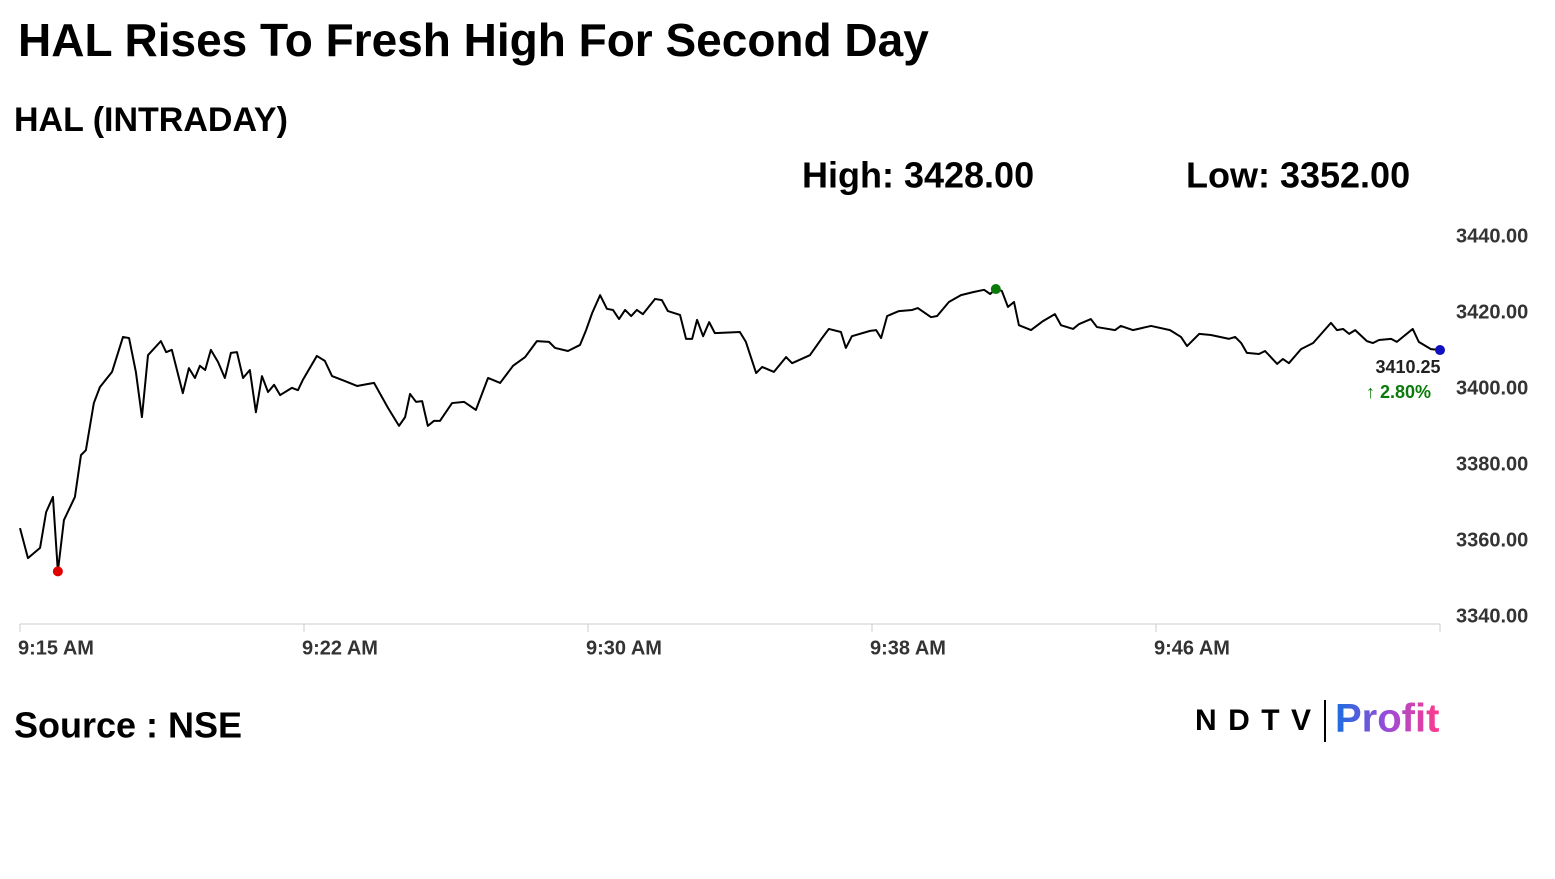 The height and width of the screenshot is (879, 1555). Describe the element at coordinates (1492, 236) in the screenshot. I see `y-tick-label: 3440.00` at that location.